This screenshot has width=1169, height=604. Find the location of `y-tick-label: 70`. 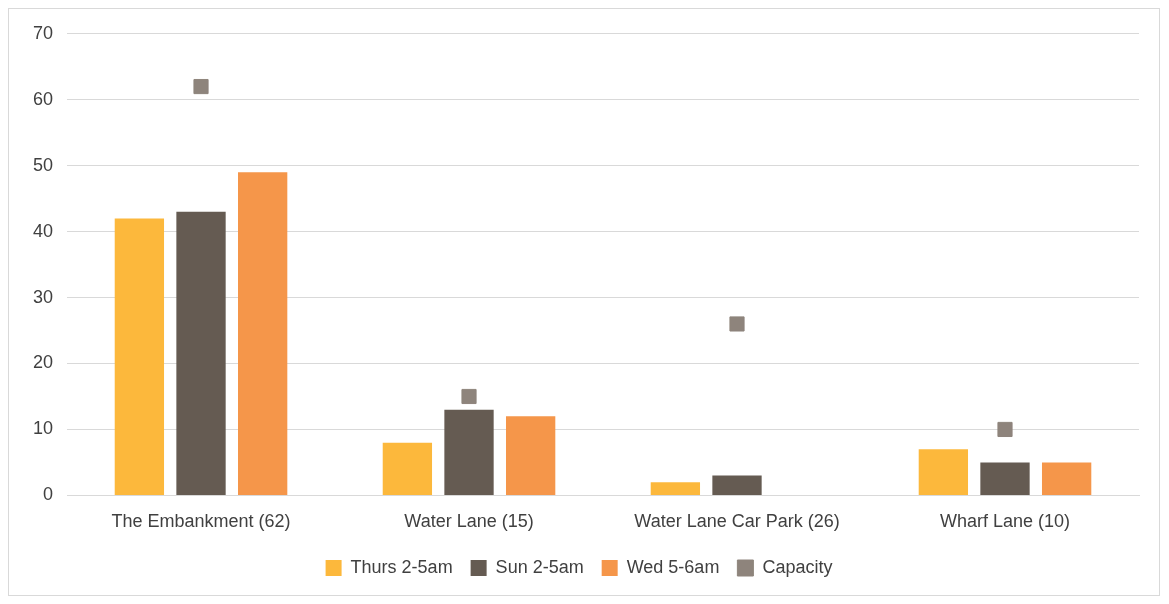

y-tick-label: 70 is located at coordinates (43, 32).